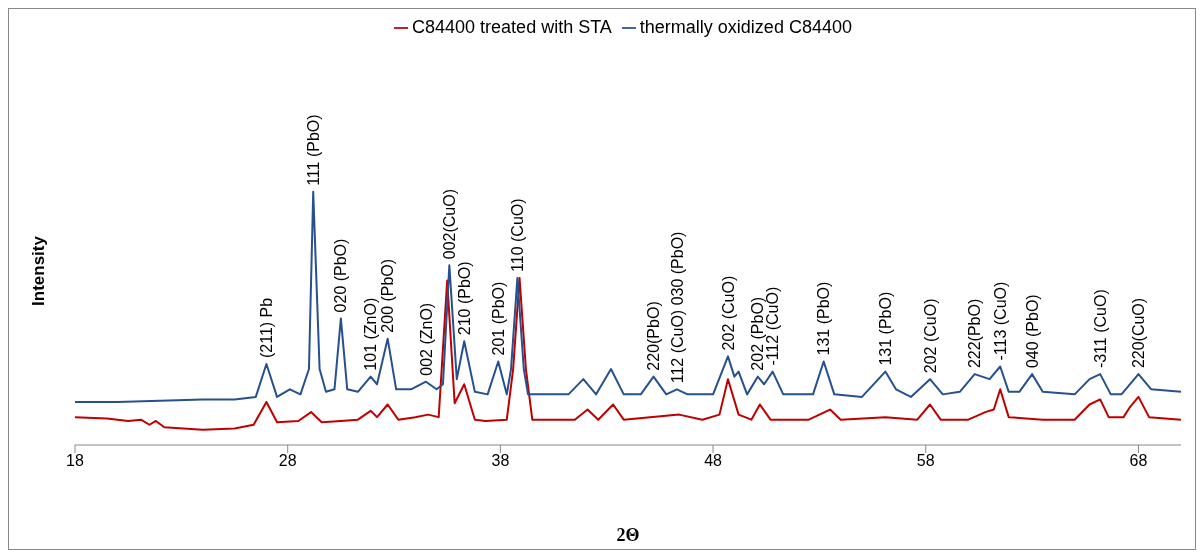 Image resolution: width=1204 pixels, height=553 pixels. Describe the element at coordinates (341, 275) in the screenshot. I see `annotation: 020 (PbO)` at that location.